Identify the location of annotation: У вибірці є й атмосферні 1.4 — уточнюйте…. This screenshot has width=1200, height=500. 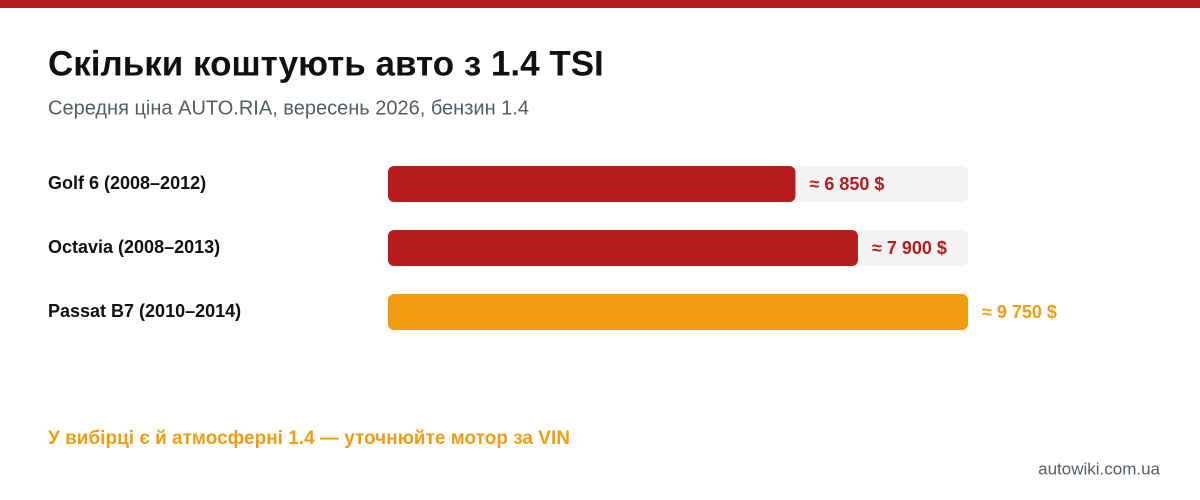
(309, 438).